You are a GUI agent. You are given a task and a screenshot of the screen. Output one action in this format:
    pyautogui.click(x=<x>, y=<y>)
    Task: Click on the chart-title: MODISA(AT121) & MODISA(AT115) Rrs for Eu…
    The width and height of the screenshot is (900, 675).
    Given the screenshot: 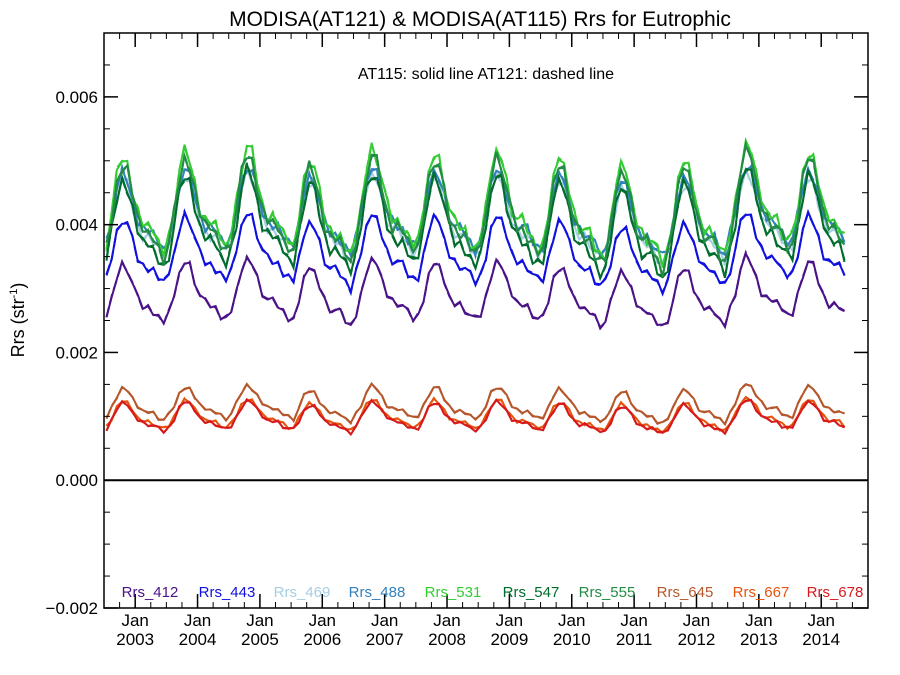 What is the action you would take?
    pyautogui.click(x=480, y=19)
    